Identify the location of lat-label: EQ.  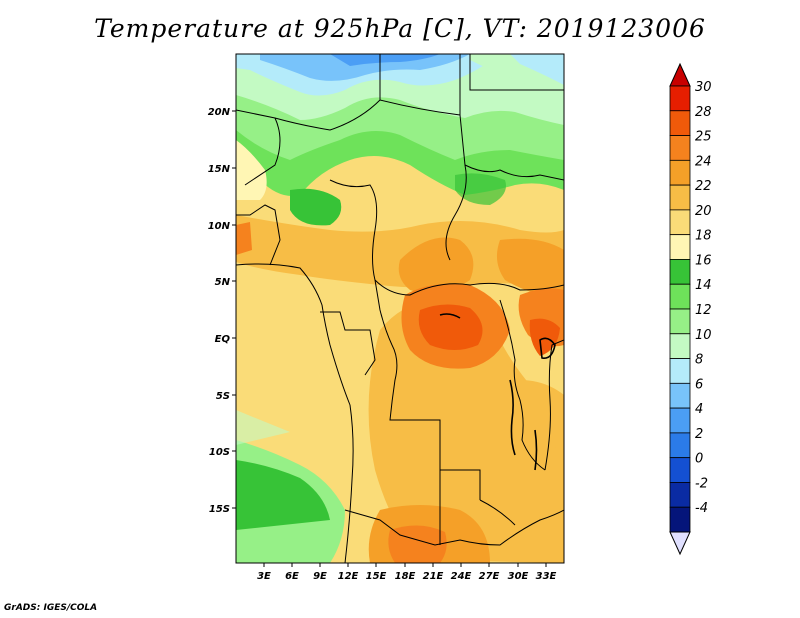
(223, 339).